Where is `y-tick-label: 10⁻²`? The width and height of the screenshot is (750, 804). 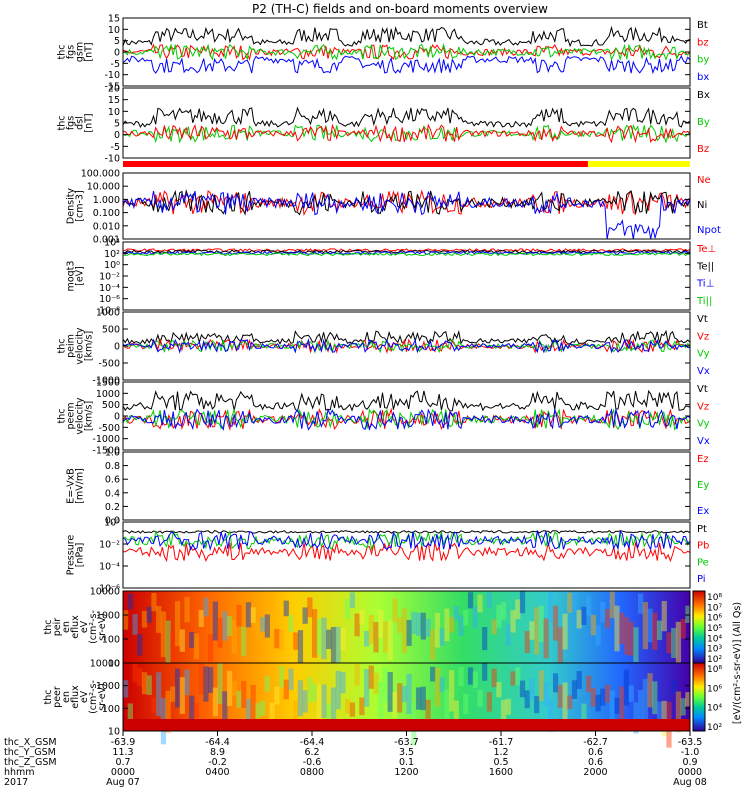
y-tick-label: 10⁻² is located at coordinates (109, 545).